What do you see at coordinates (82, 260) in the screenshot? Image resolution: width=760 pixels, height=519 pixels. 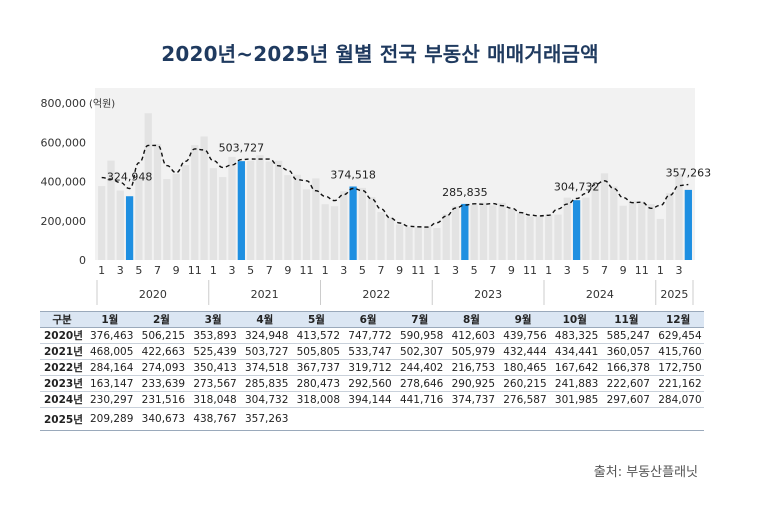 I see `y-tick-label: 0` at bounding box center [82, 260].